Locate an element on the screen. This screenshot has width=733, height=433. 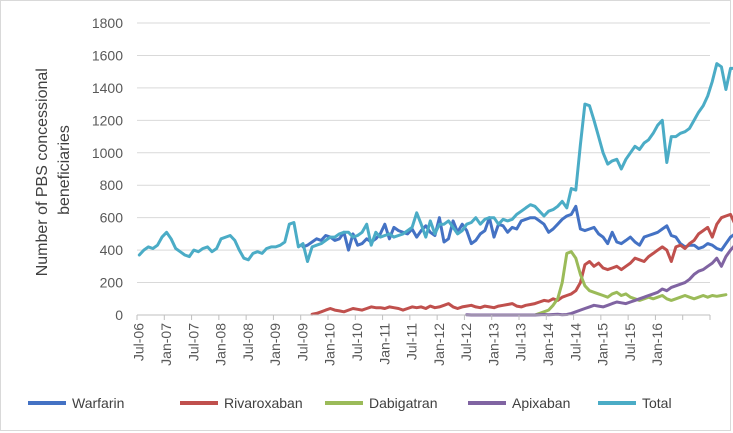
y-tick-labels: 0 200 400 600 800 1000 1200 1400 1600 1800 is located at coordinates (107, 169).